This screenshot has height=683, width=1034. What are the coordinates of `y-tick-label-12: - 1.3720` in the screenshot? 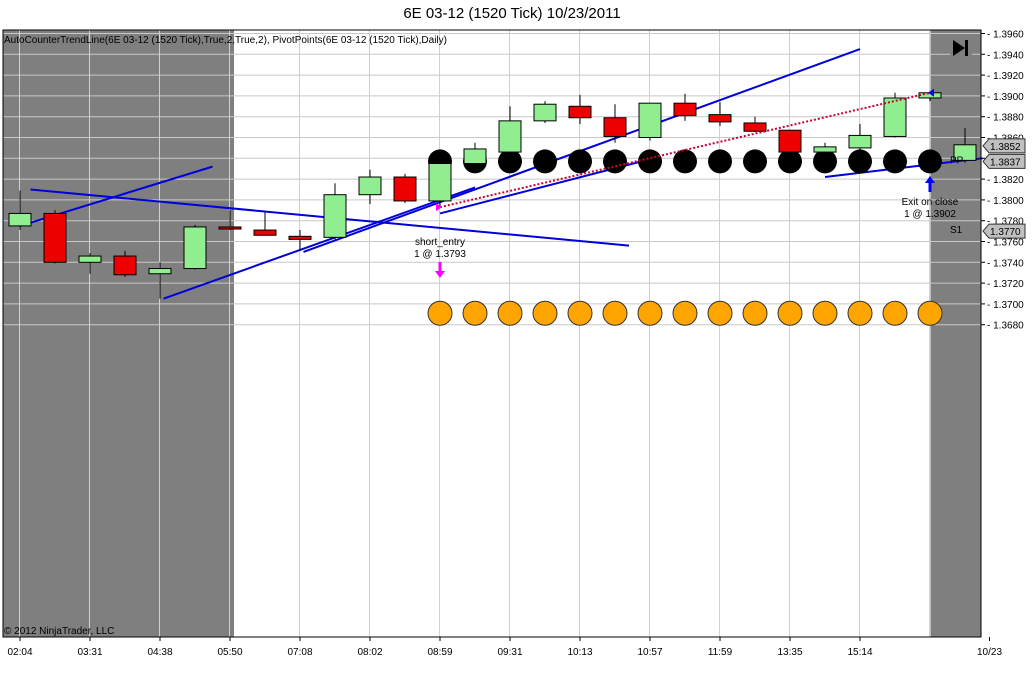 It's located at (1005, 284).